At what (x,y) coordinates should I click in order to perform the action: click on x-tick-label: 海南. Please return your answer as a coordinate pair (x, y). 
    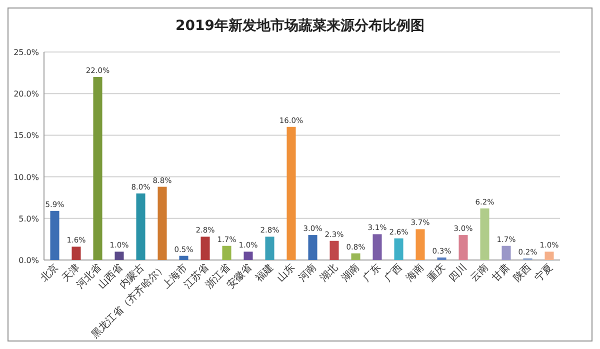
    Looking at the image, I should click on (415, 273).